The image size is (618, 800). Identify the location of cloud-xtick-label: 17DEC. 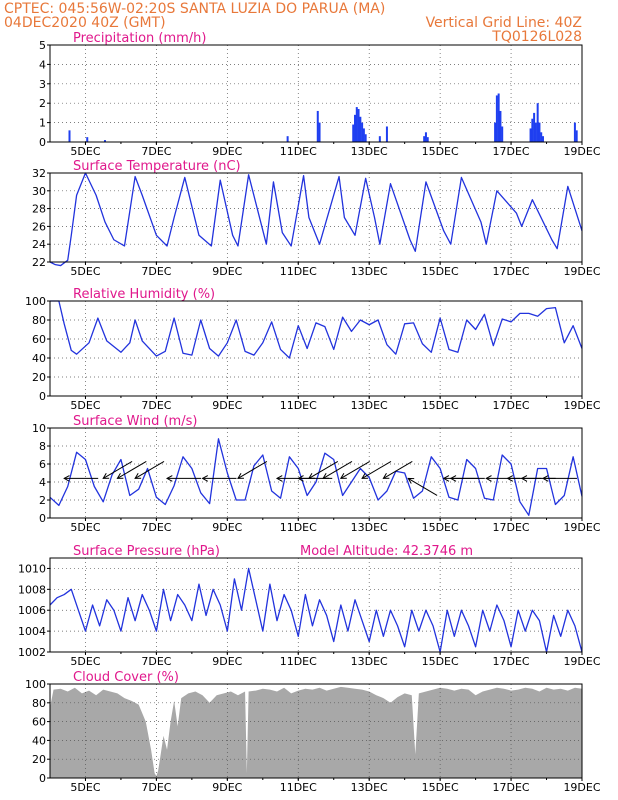
(511, 787).